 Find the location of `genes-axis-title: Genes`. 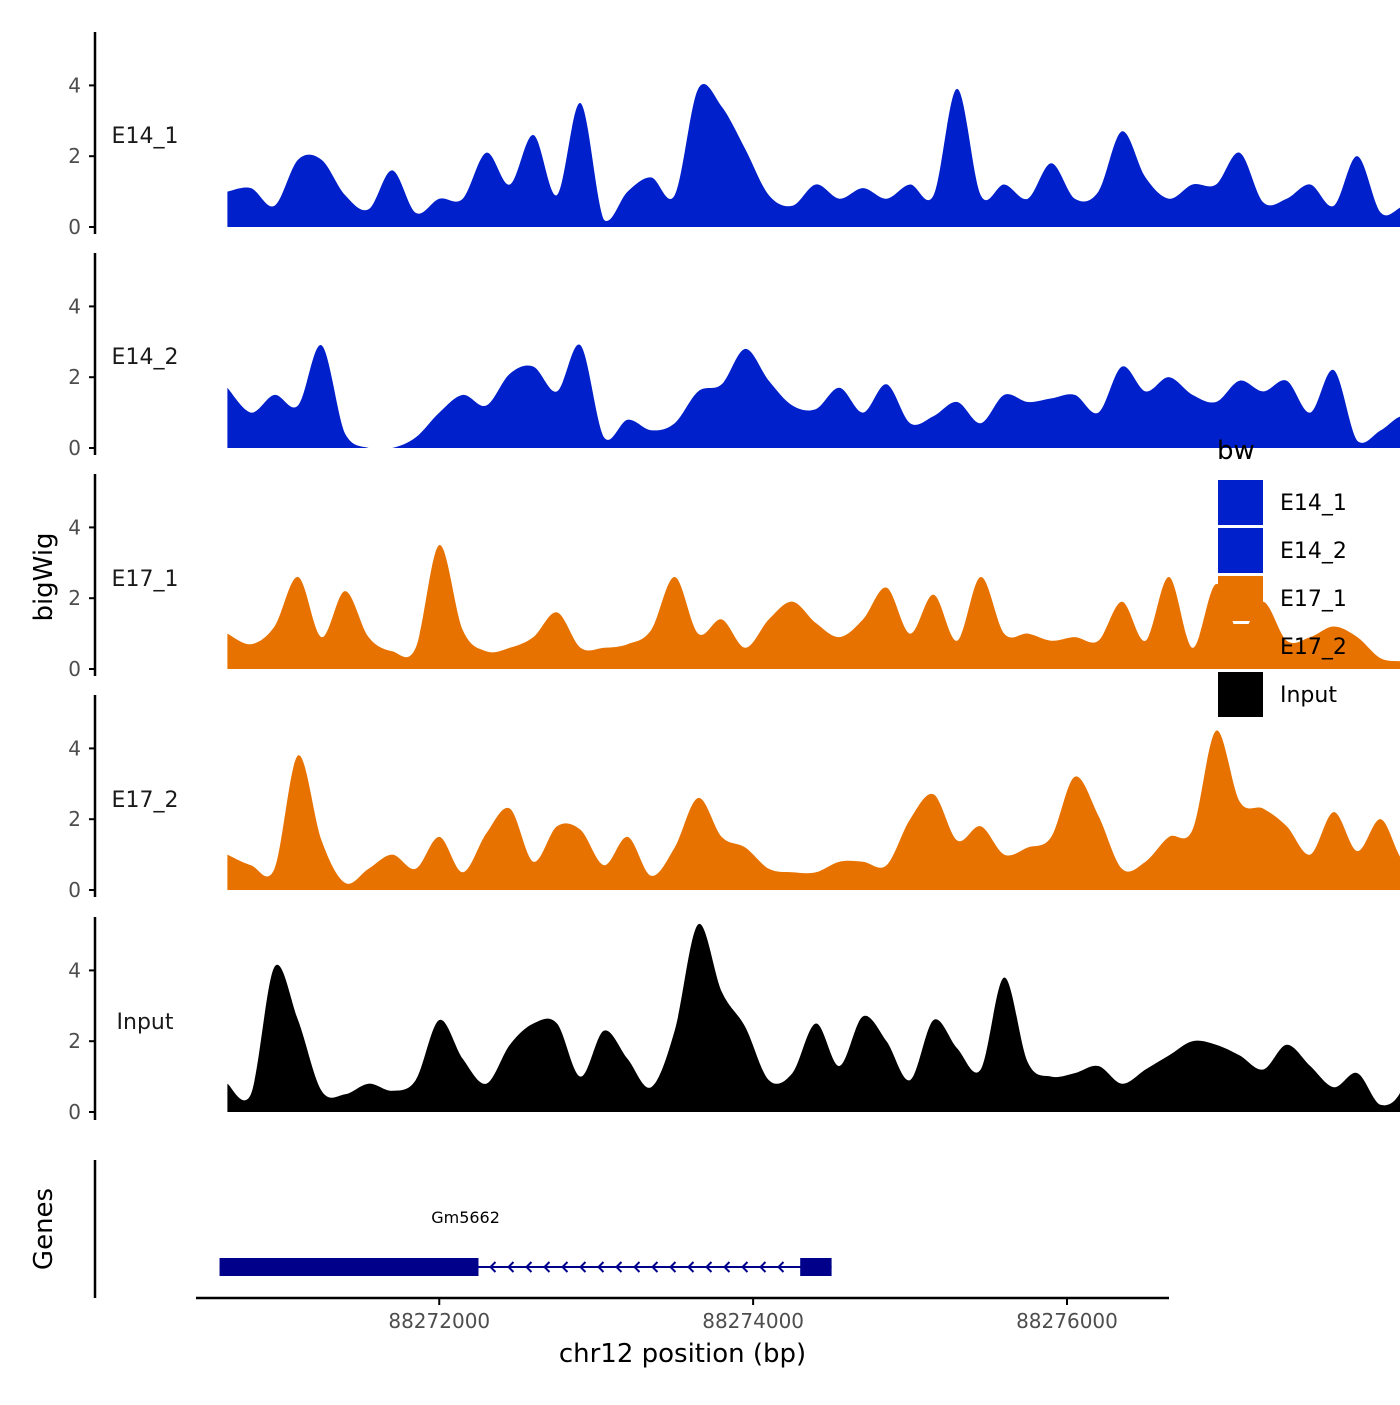

genes-axis-title: Genes is located at coordinates (44, 1229).